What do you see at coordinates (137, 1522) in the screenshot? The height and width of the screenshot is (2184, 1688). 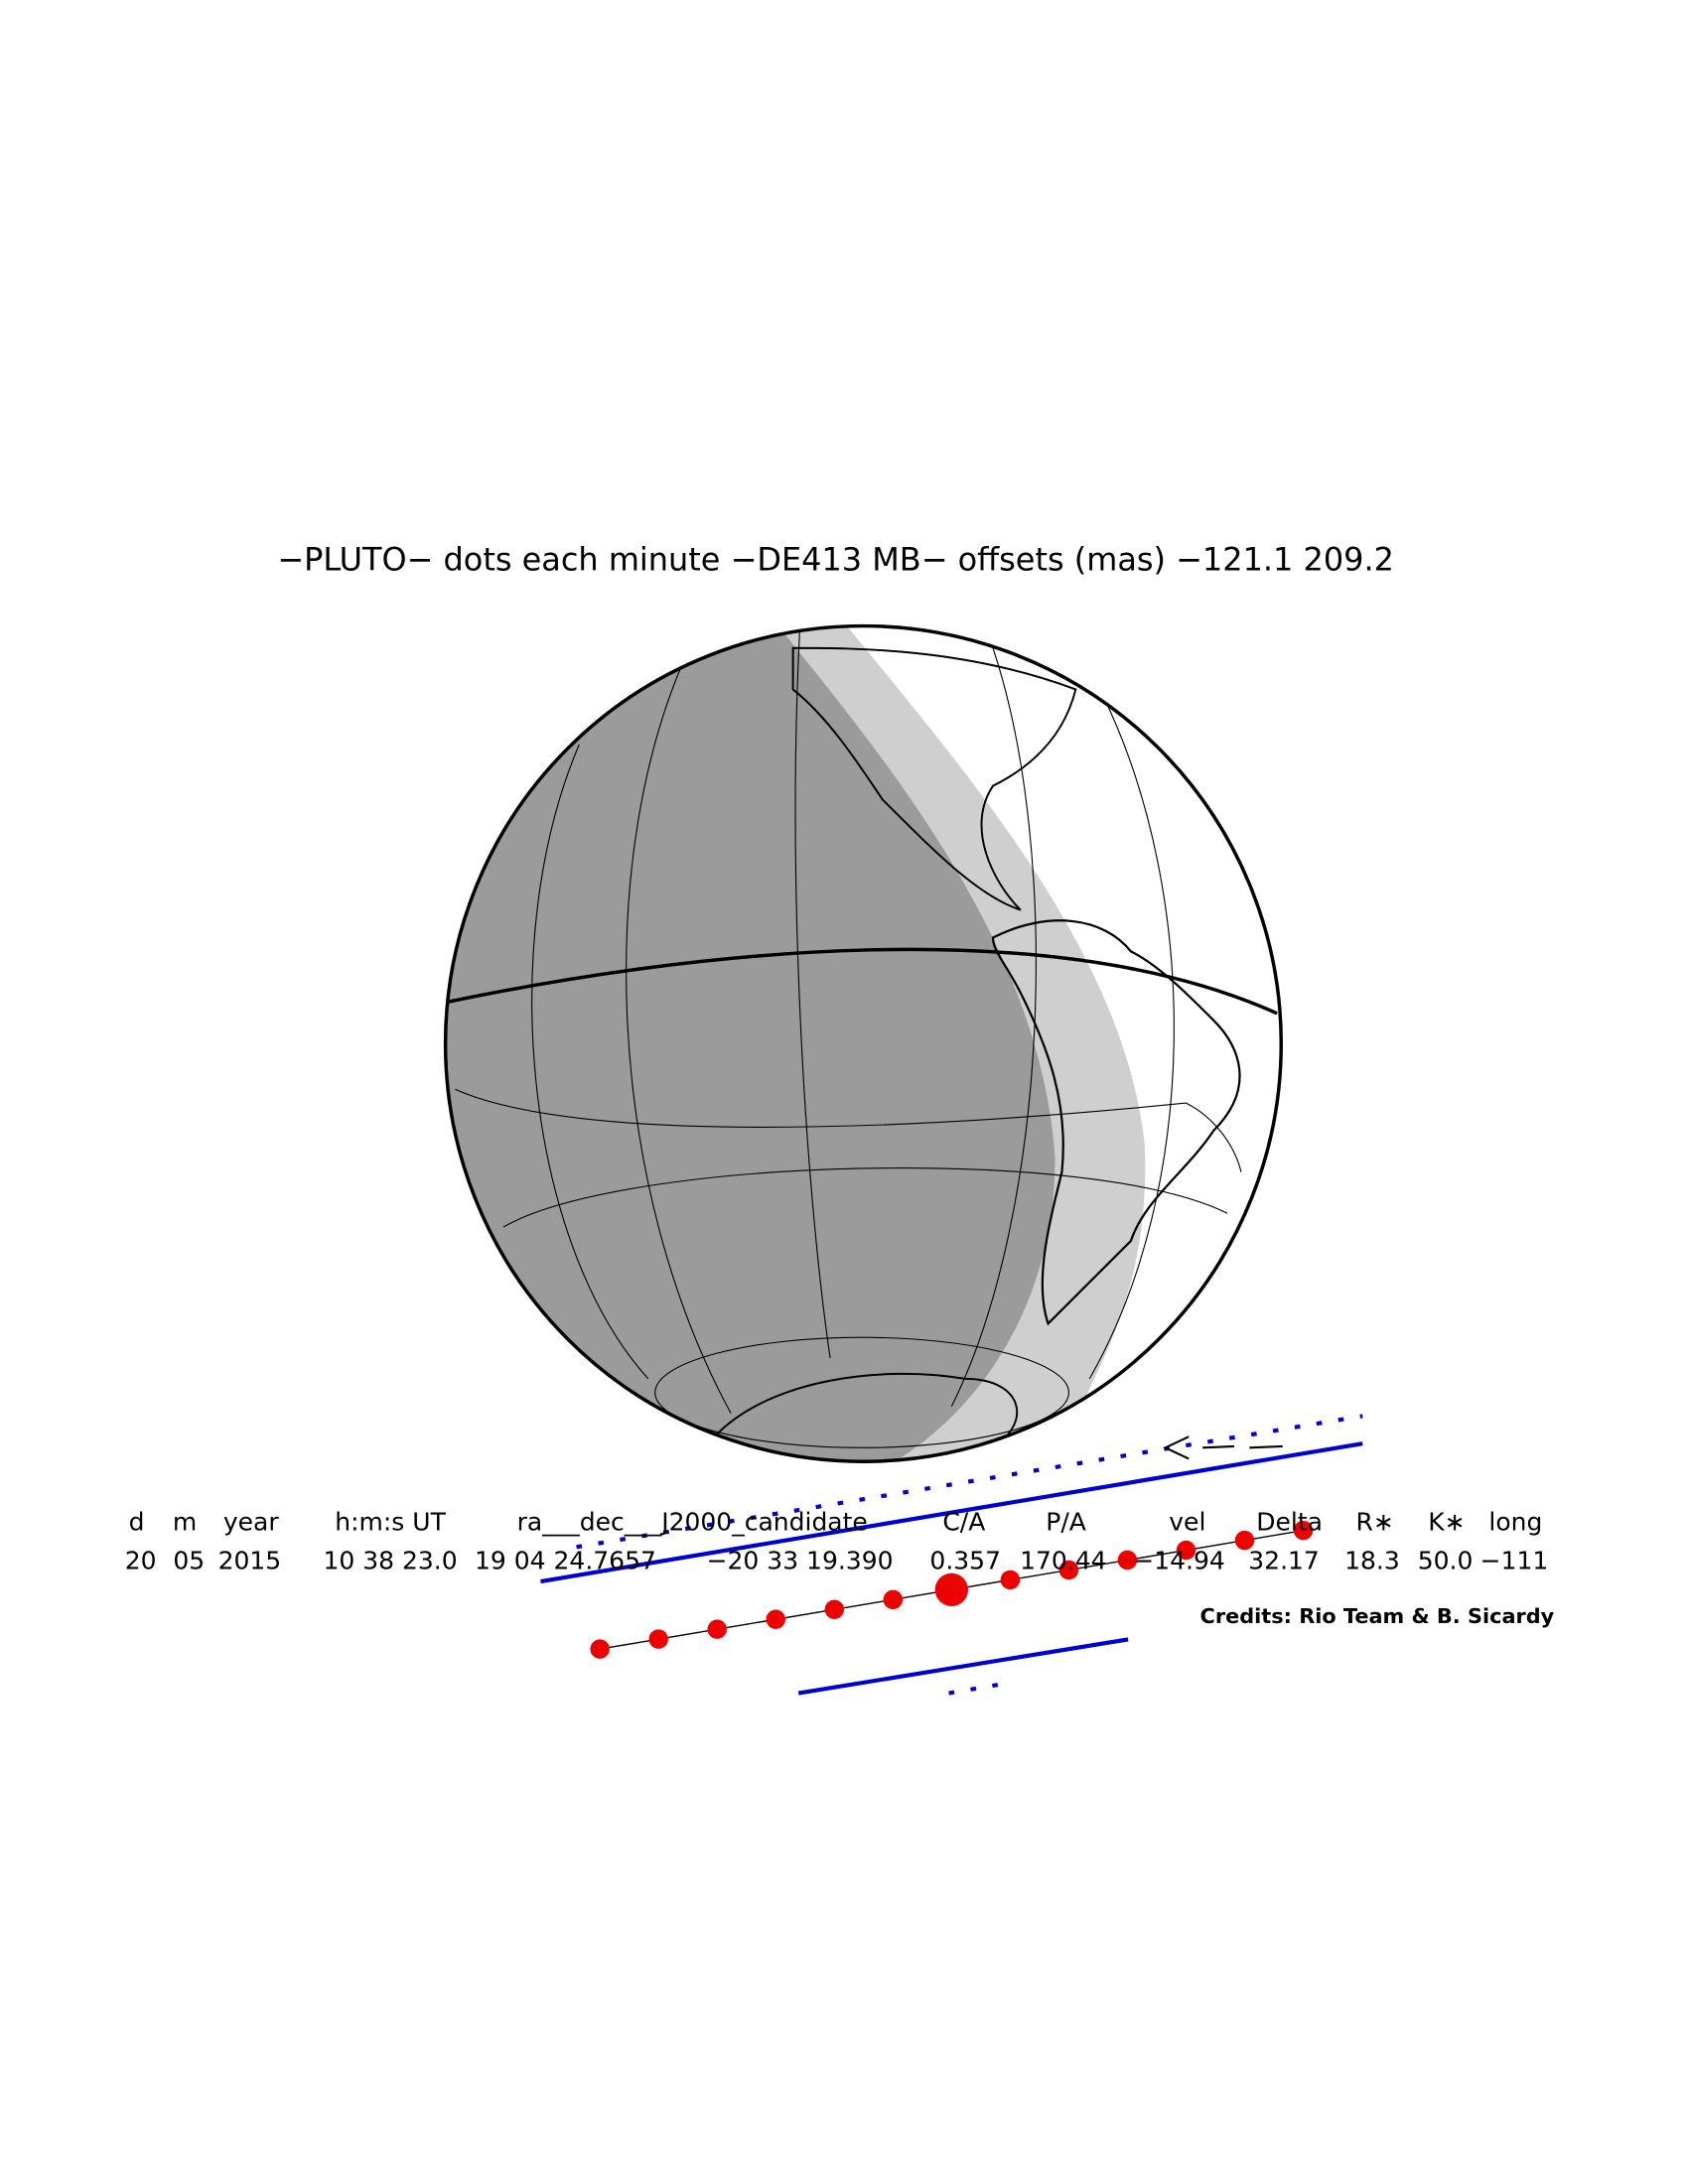 I see `table-header: d` at bounding box center [137, 1522].